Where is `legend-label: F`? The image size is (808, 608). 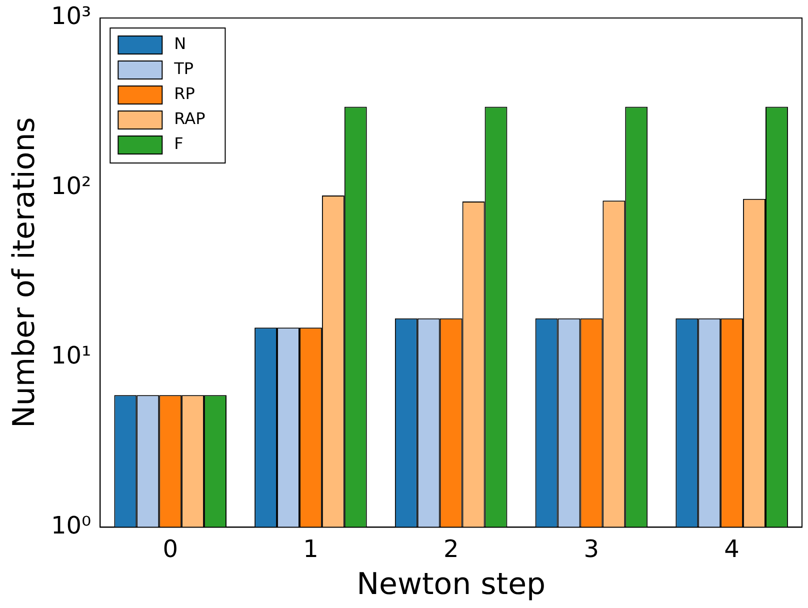 legend-label: F is located at coordinates (179, 144).